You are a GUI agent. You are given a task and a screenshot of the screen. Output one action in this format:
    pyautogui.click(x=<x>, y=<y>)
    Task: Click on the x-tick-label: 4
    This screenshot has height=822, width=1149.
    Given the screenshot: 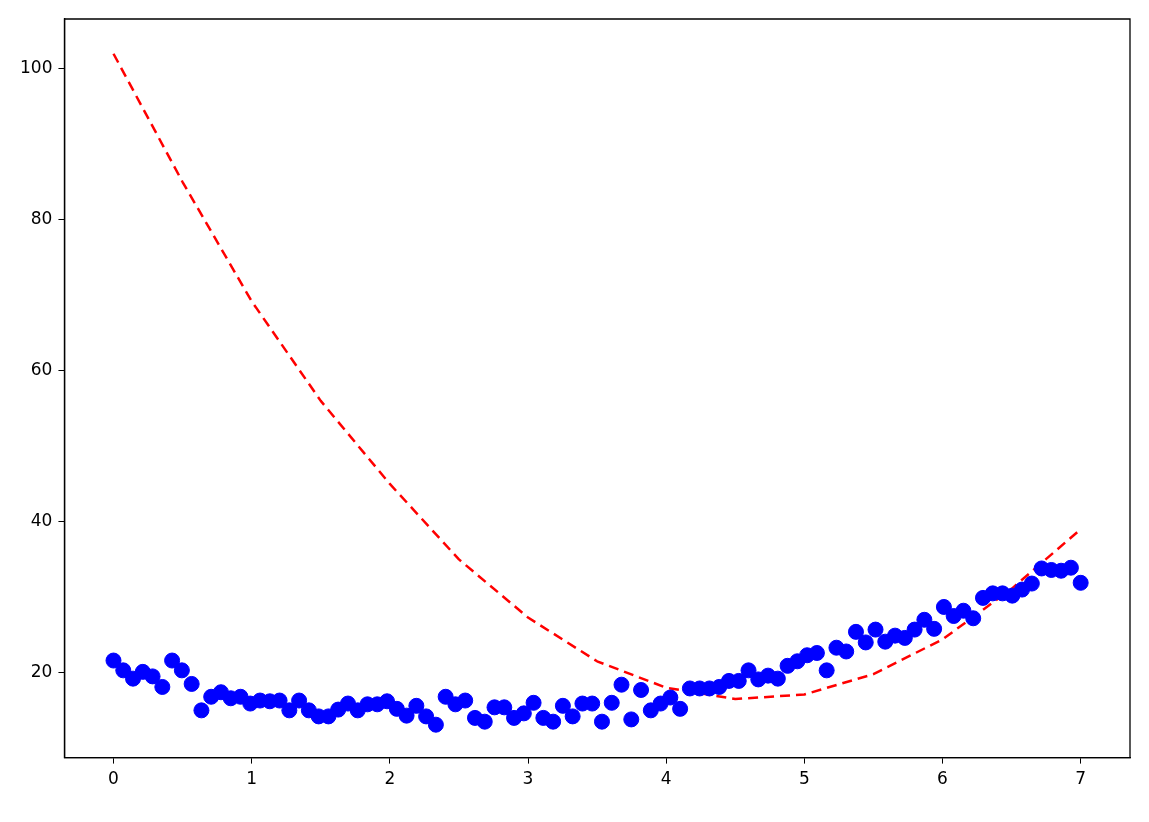 What is the action you would take?
    pyautogui.click(x=666, y=778)
    